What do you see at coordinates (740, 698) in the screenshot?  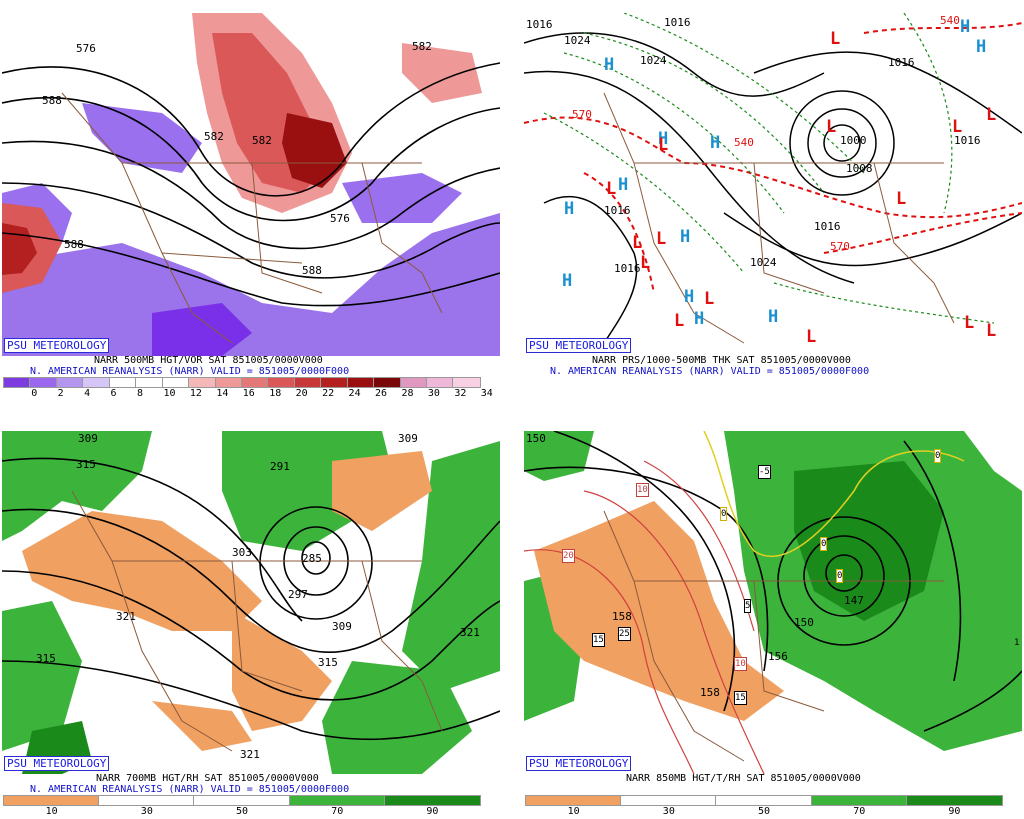 I see `temp-label: 15` at bounding box center [740, 698].